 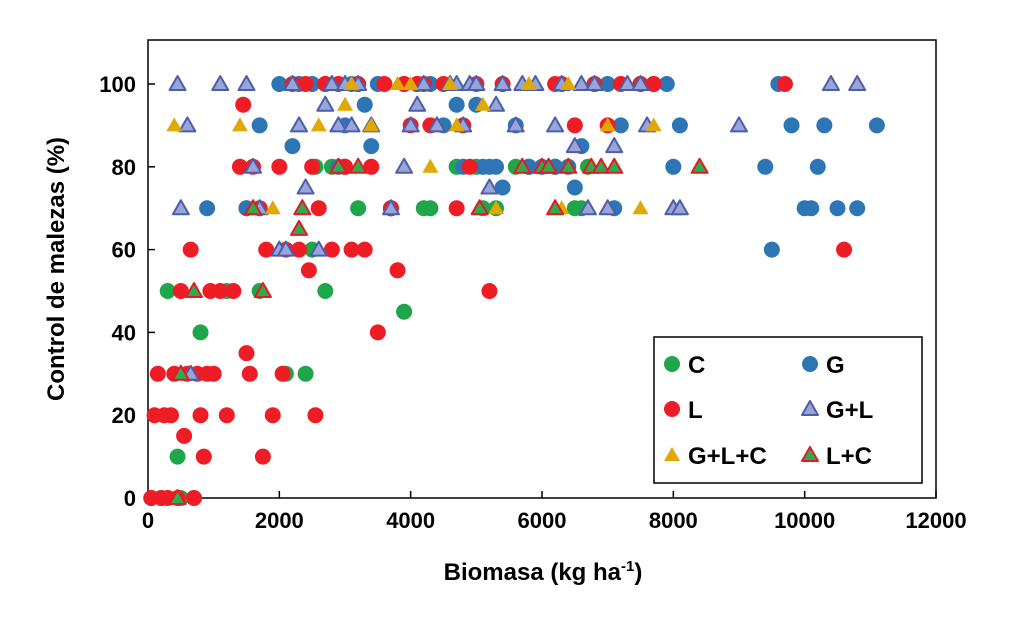 What do you see at coordinates (124, 167) in the screenshot?
I see `y-tick-label: 80` at bounding box center [124, 167].